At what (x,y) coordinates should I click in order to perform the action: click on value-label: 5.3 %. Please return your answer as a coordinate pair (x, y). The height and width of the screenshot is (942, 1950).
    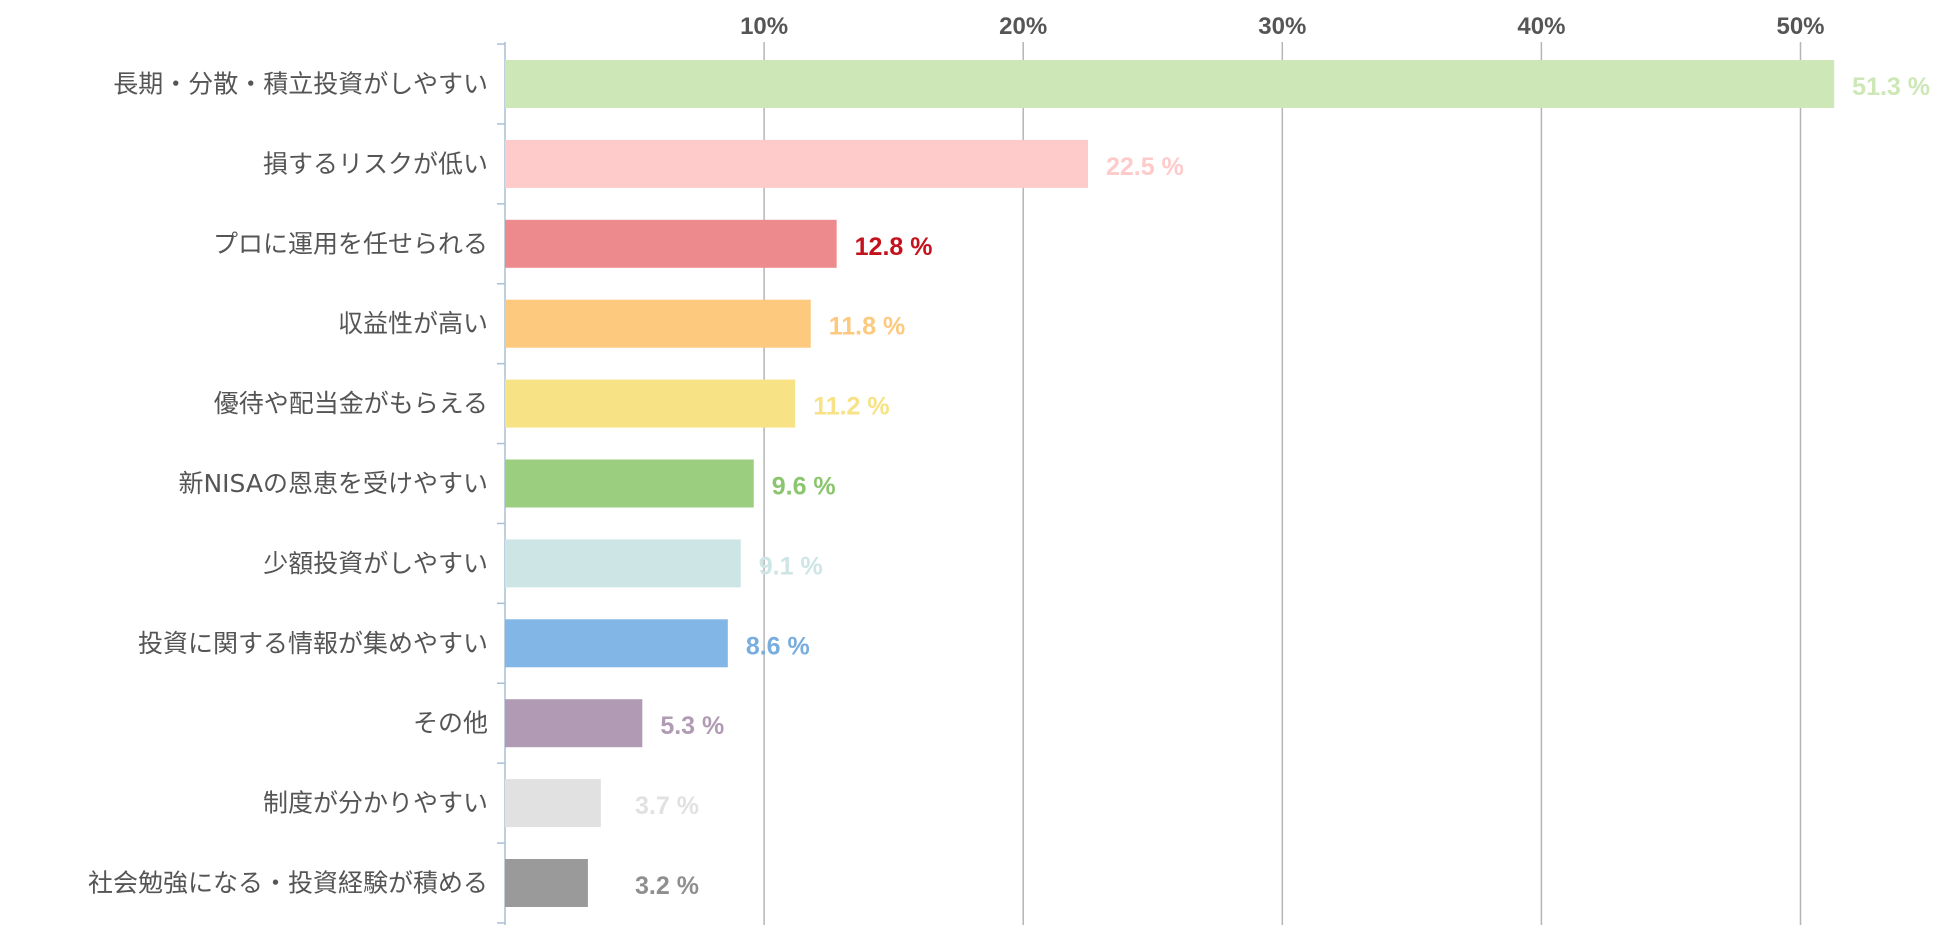
    Looking at the image, I should click on (692, 726).